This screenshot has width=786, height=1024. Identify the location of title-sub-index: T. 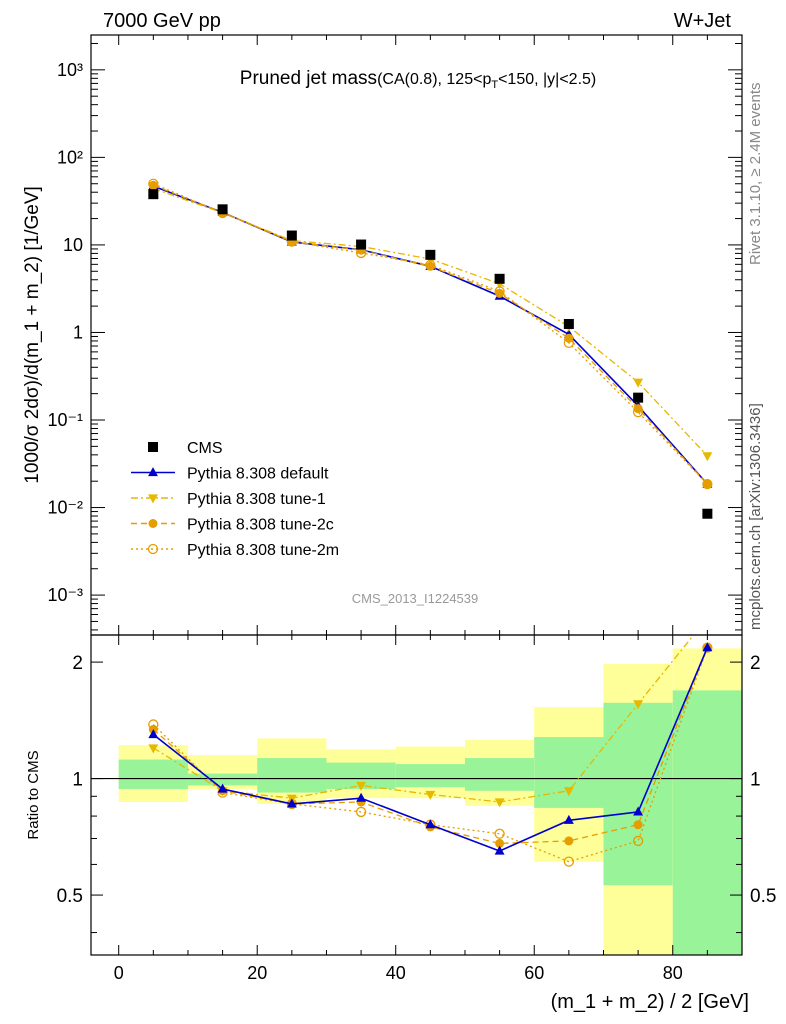
(494, 85).